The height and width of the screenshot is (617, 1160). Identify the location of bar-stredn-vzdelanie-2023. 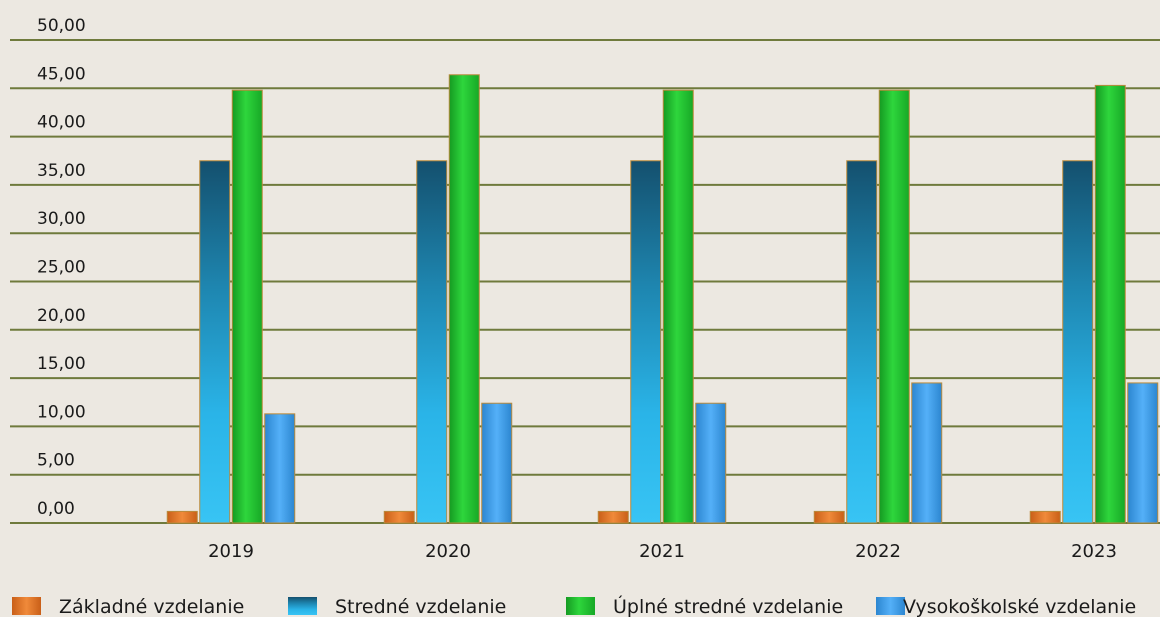
(1078, 342).